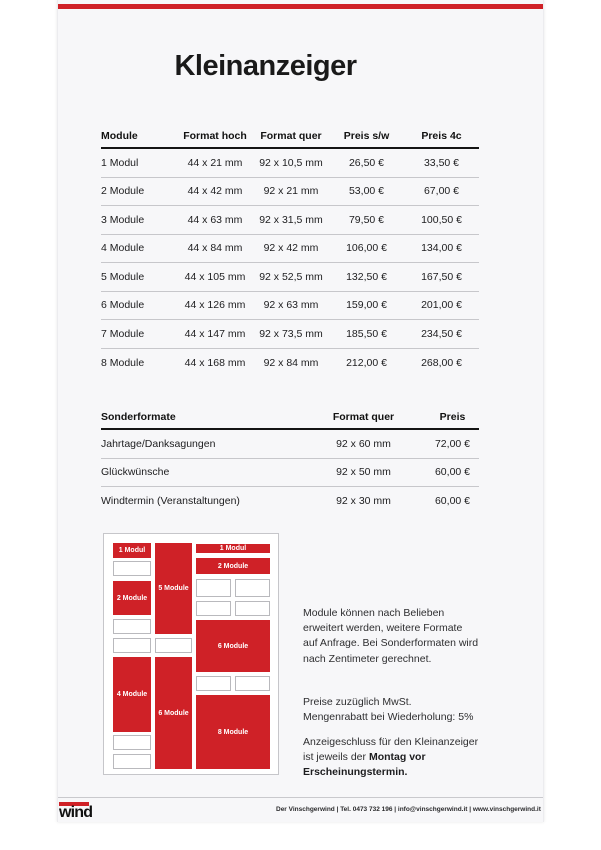  Describe the element at coordinates (441, 162) in the screenshot. I see `table-cell: 33,50 €` at that location.